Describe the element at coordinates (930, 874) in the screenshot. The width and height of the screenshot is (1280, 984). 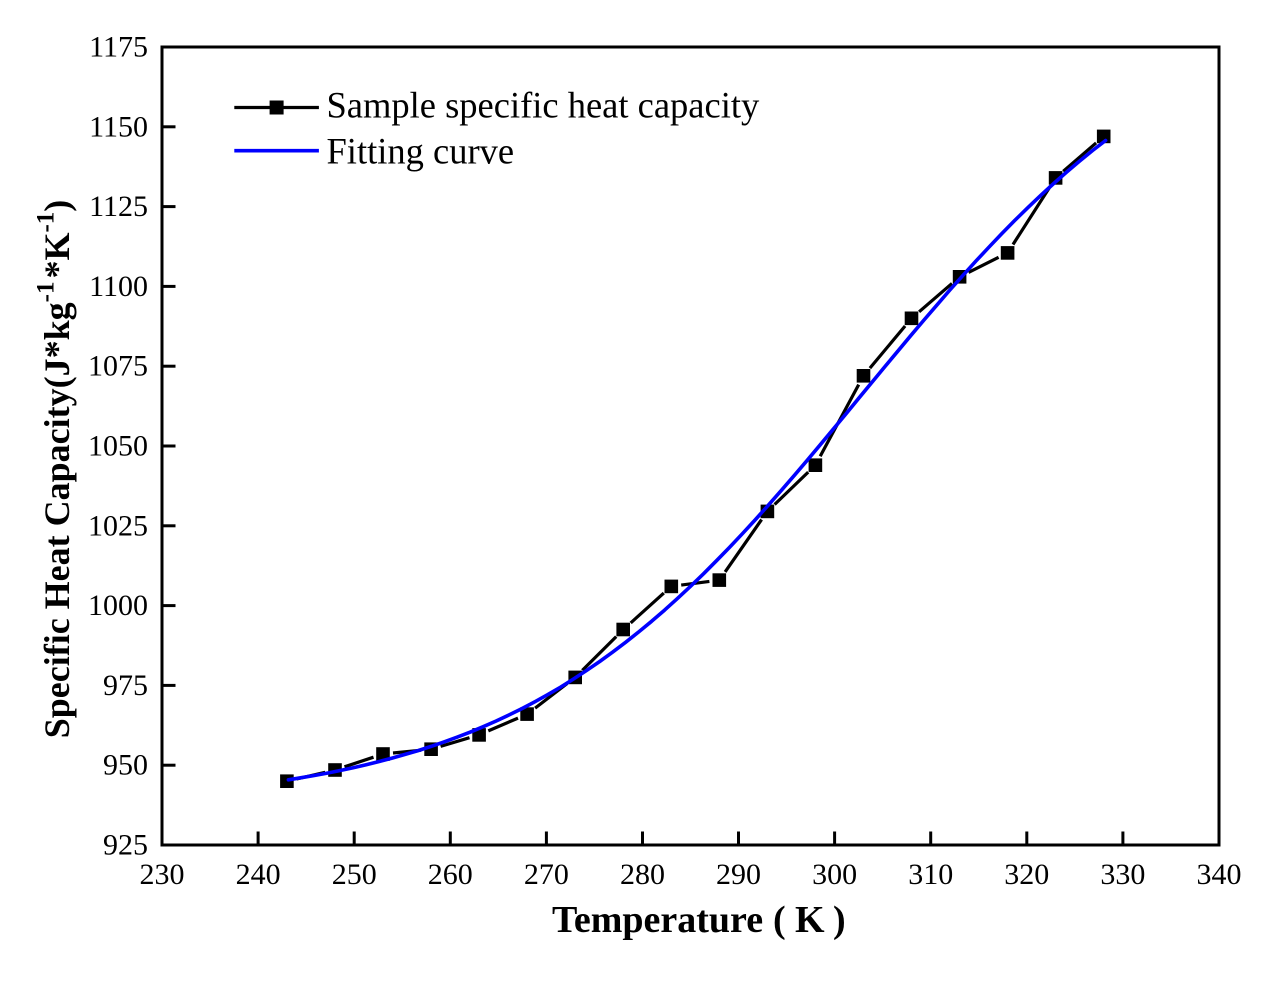
I see `svg-text: 310` at that location.